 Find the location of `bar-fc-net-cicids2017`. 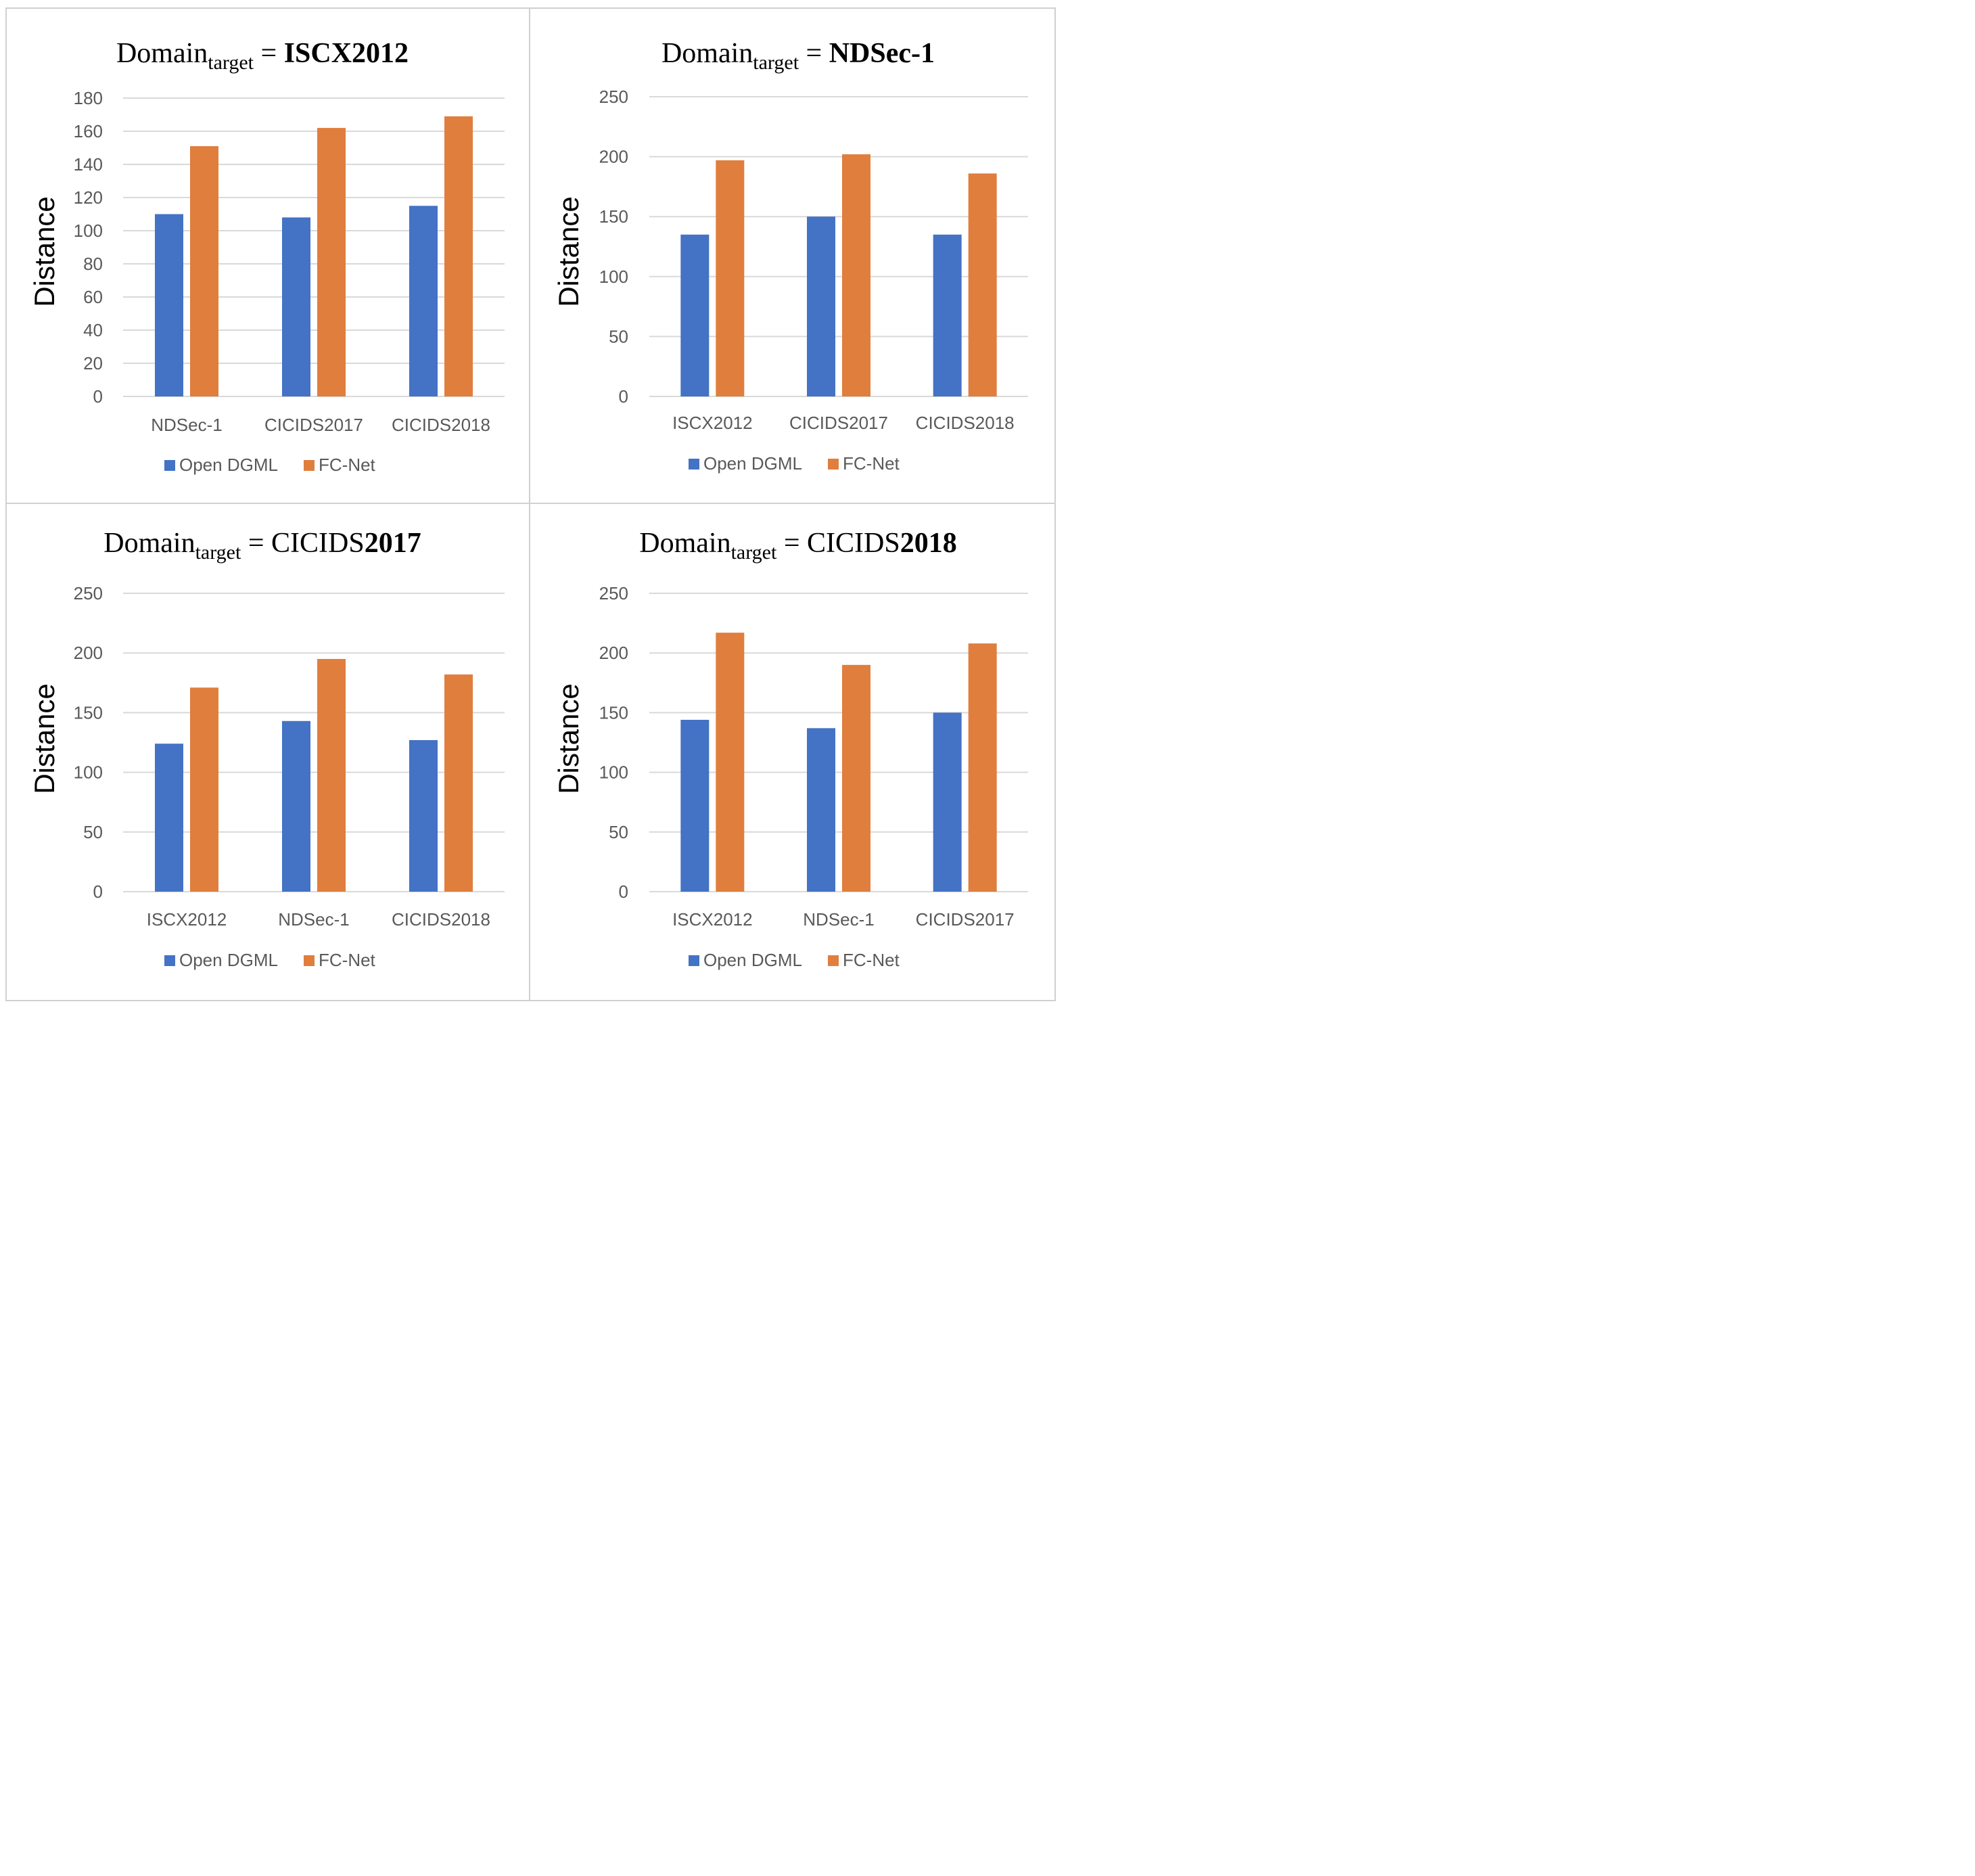

bar-fc-net-cicids2017 is located at coordinates (332, 262).